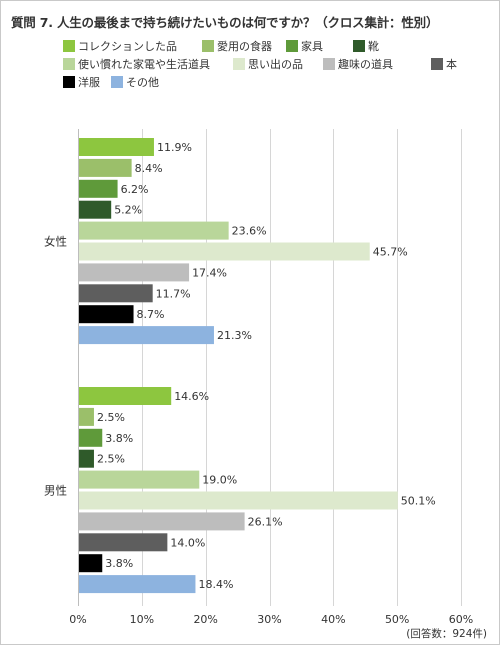  I want to click on legend-item: 使い慣れた家電や生活道具, so click(136, 64).